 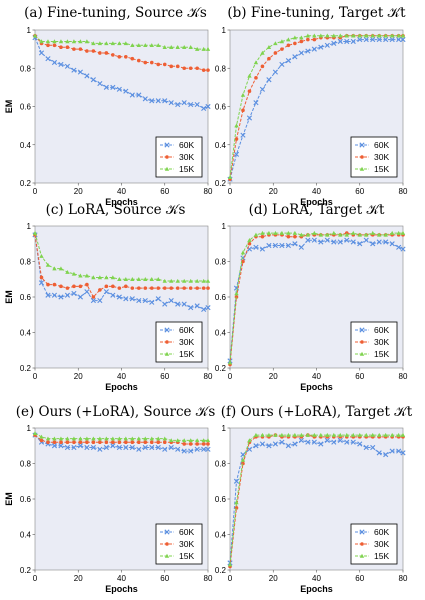 I want to click on x-axis-label: Epochs, so click(x=316, y=589).